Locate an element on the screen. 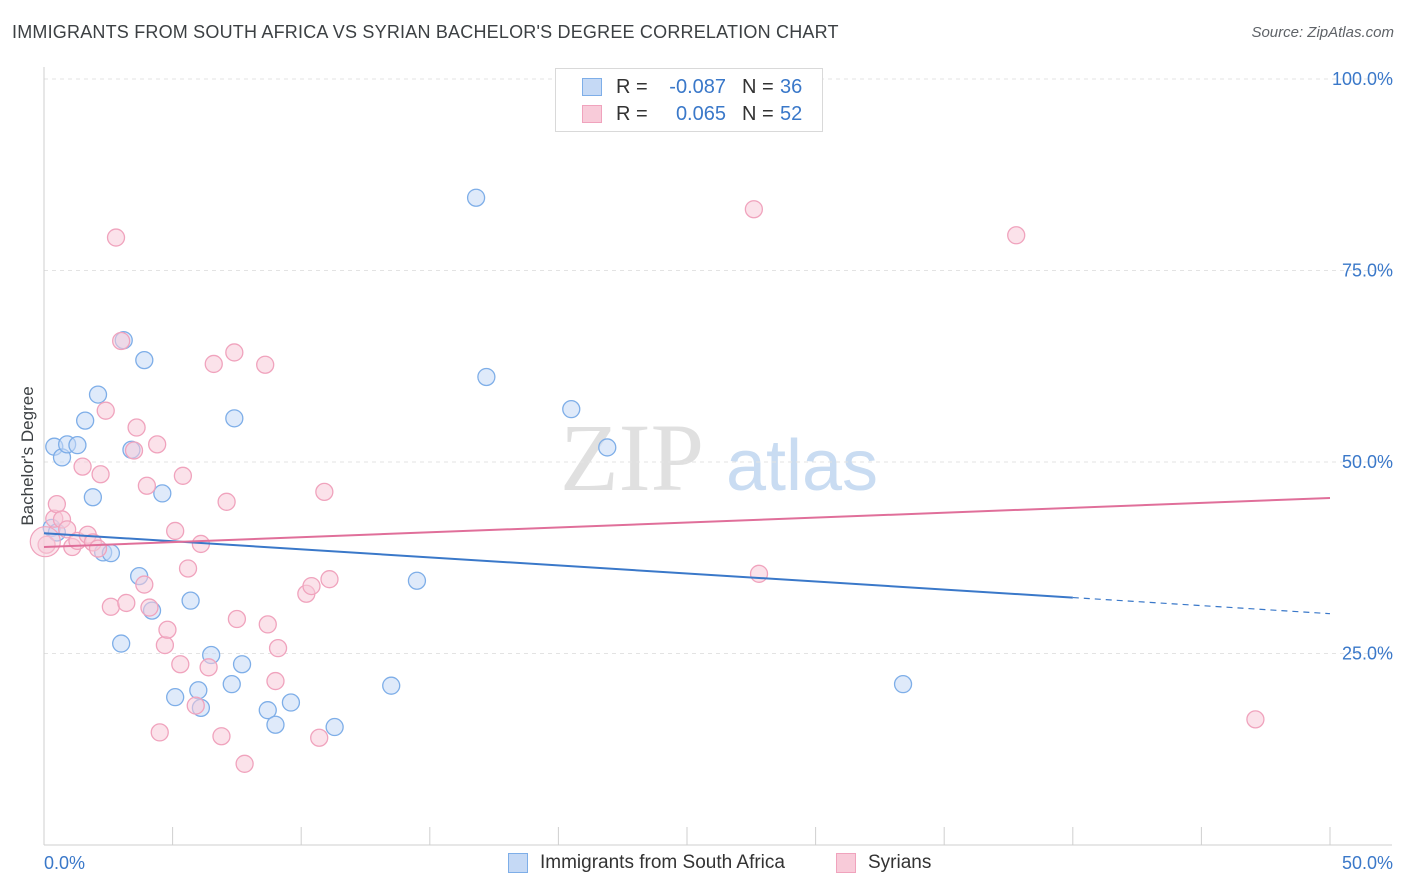 The image size is (1406, 892). watermark-zip: ZIP is located at coordinates (632, 457).